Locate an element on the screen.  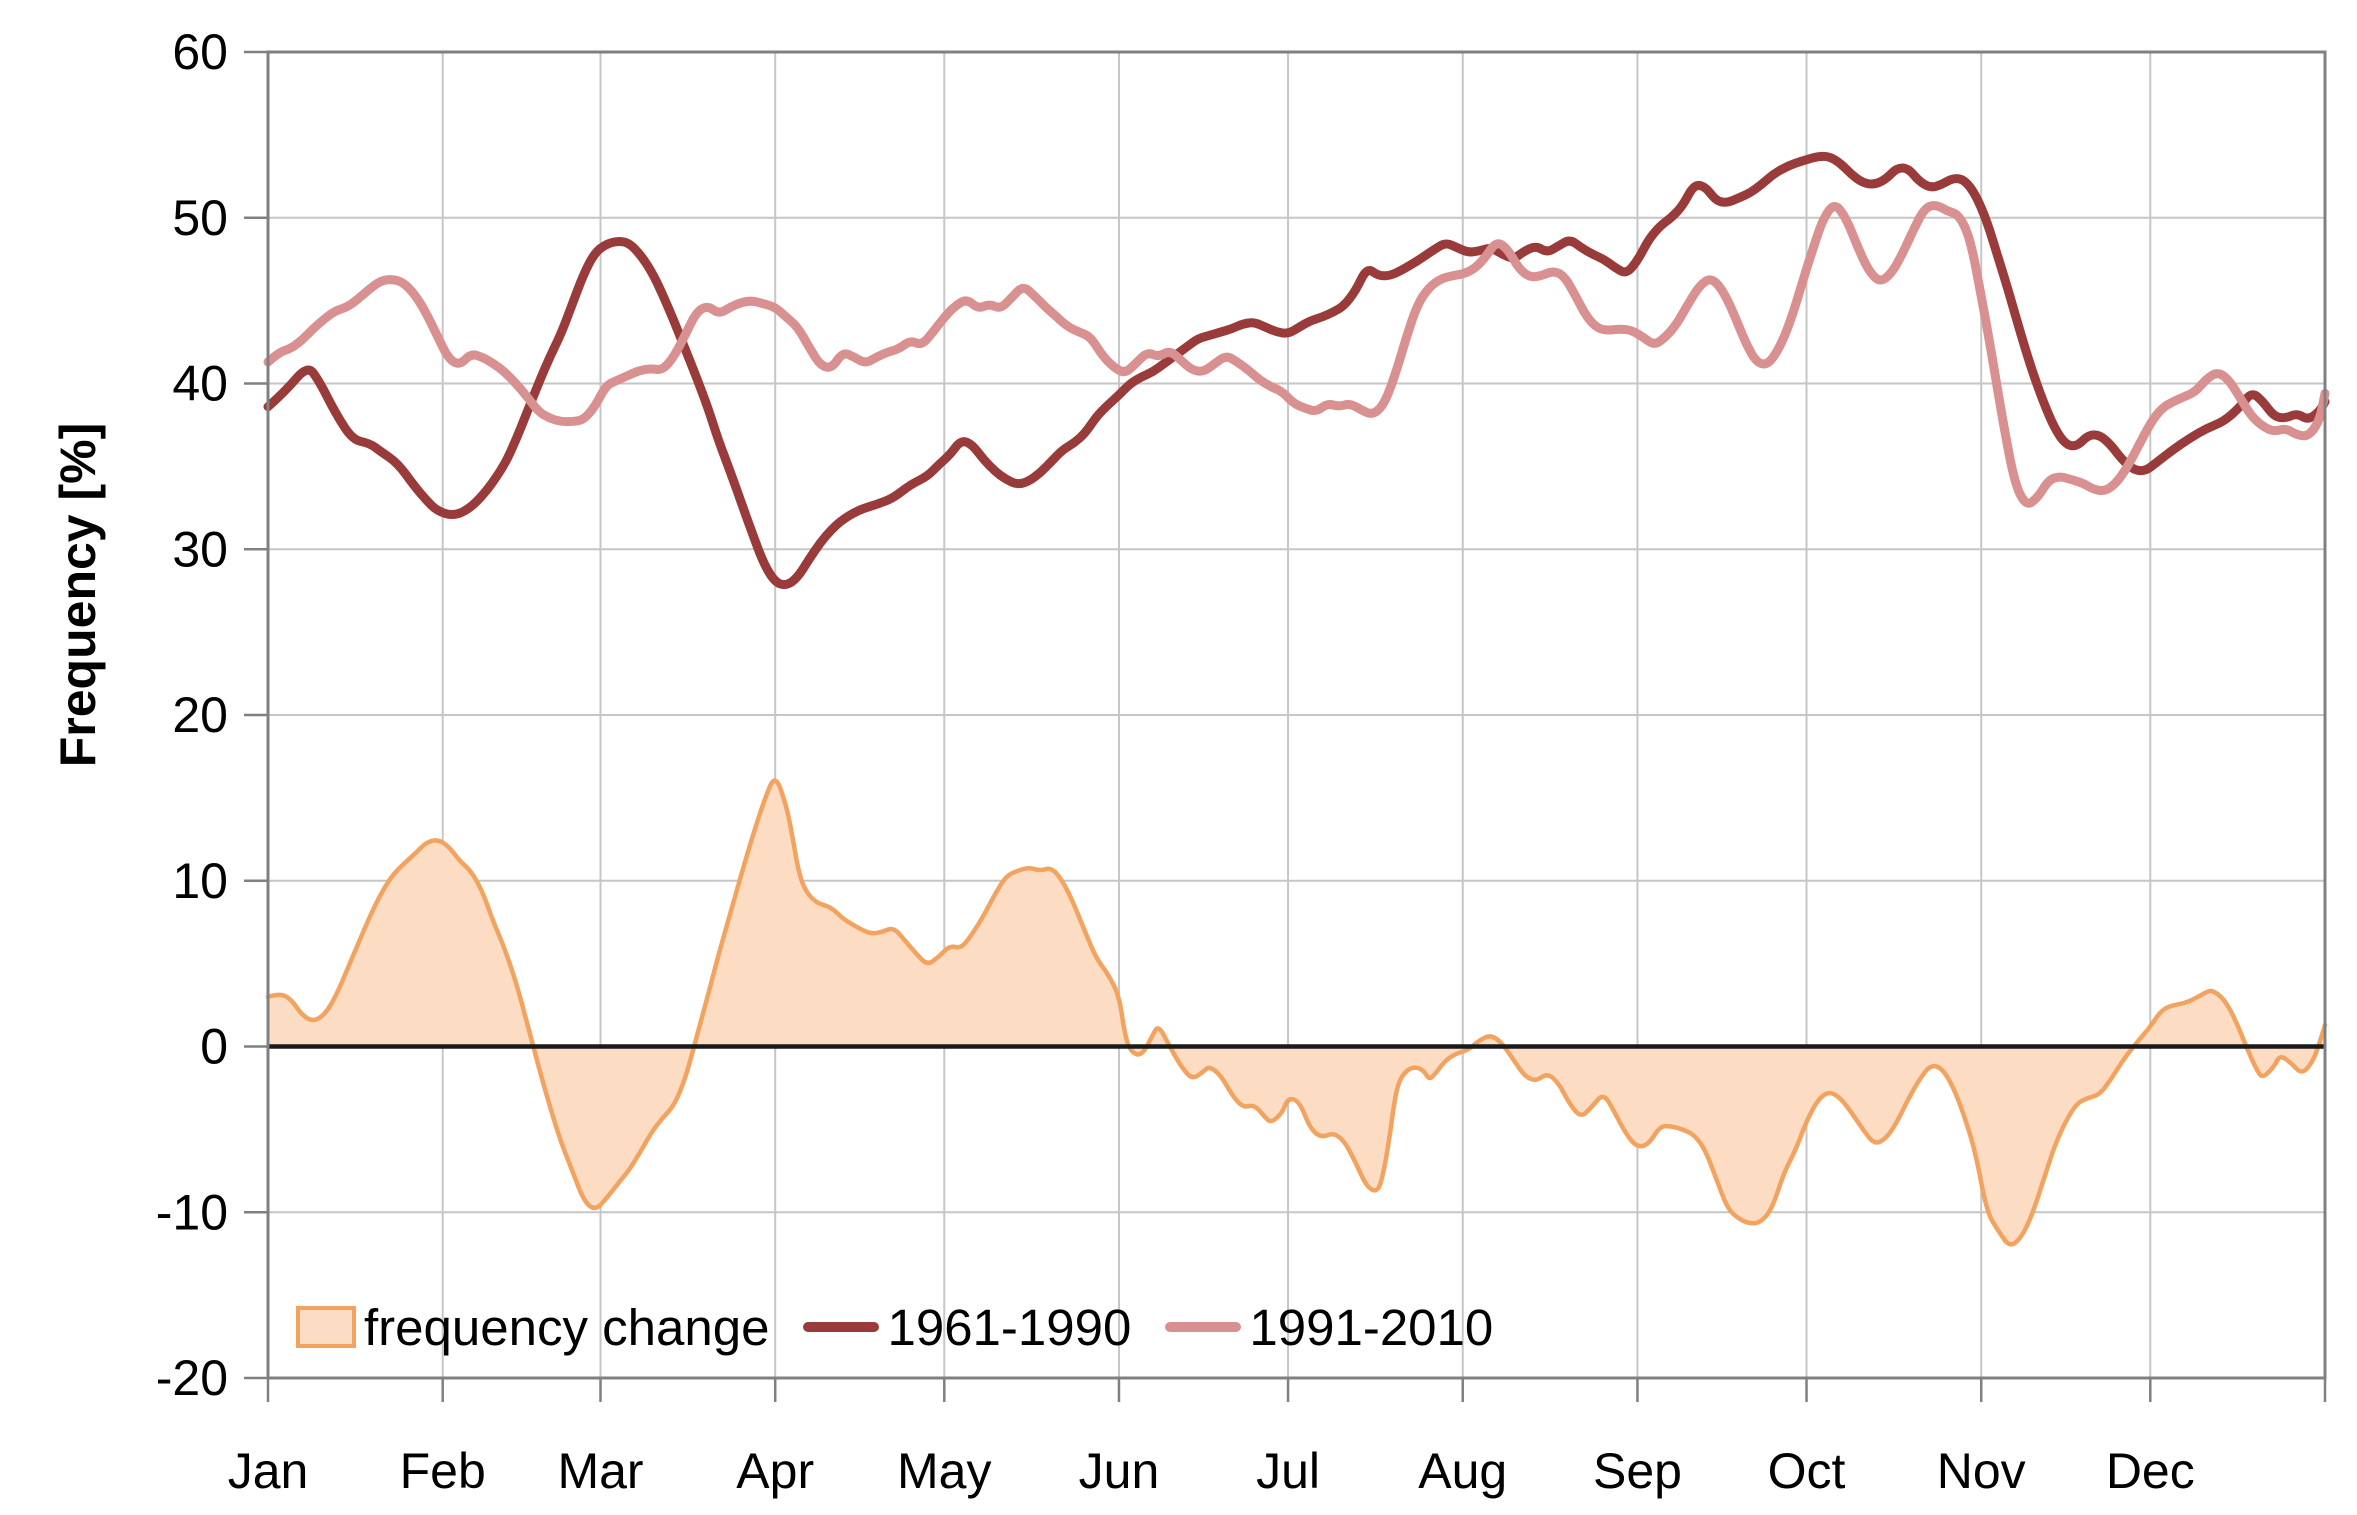
x-tick-label: Jan is located at coordinates (268, 1471).